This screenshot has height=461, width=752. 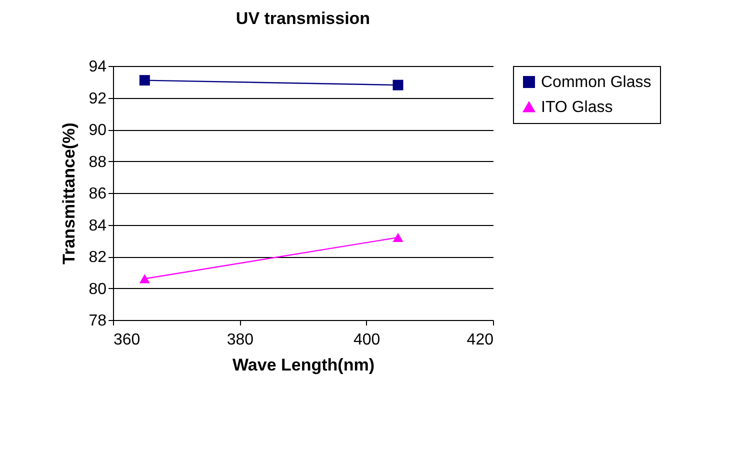 What do you see at coordinates (97, 257) in the screenshot?
I see `y-tick-label: 82` at bounding box center [97, 257].